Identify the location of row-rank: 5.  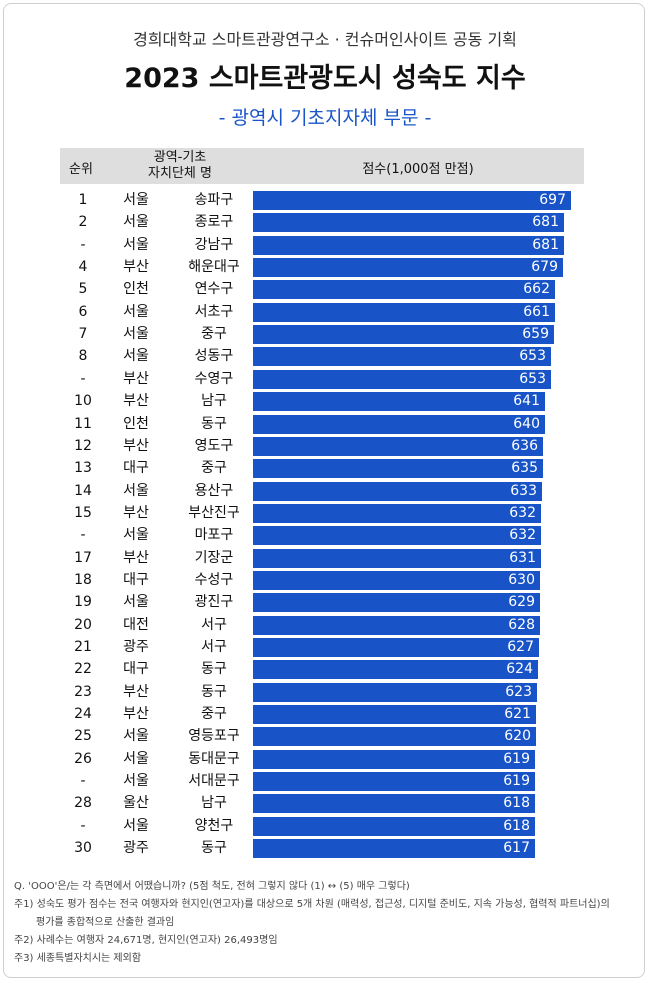
(83, 289).